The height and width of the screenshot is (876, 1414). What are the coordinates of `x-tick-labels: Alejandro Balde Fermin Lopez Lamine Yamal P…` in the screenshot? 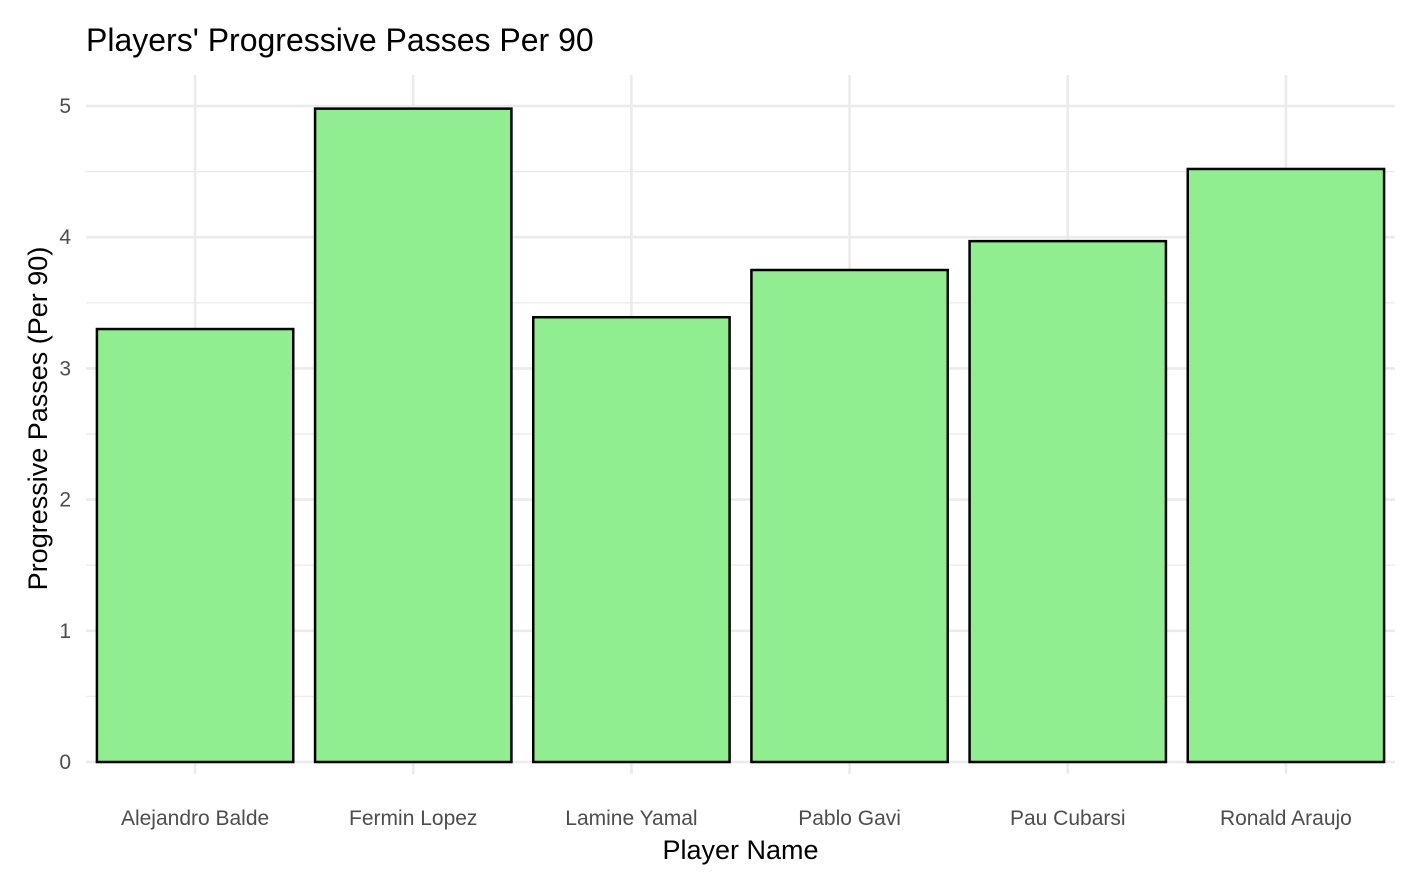 It's located at (736, 818).